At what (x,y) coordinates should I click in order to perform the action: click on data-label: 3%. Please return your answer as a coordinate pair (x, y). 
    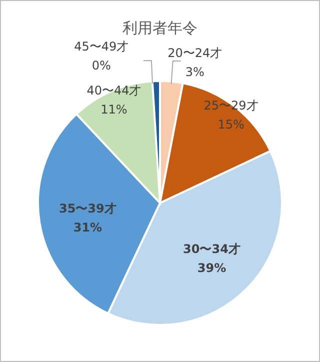
    Looking at the image, I should click on (194, 71).